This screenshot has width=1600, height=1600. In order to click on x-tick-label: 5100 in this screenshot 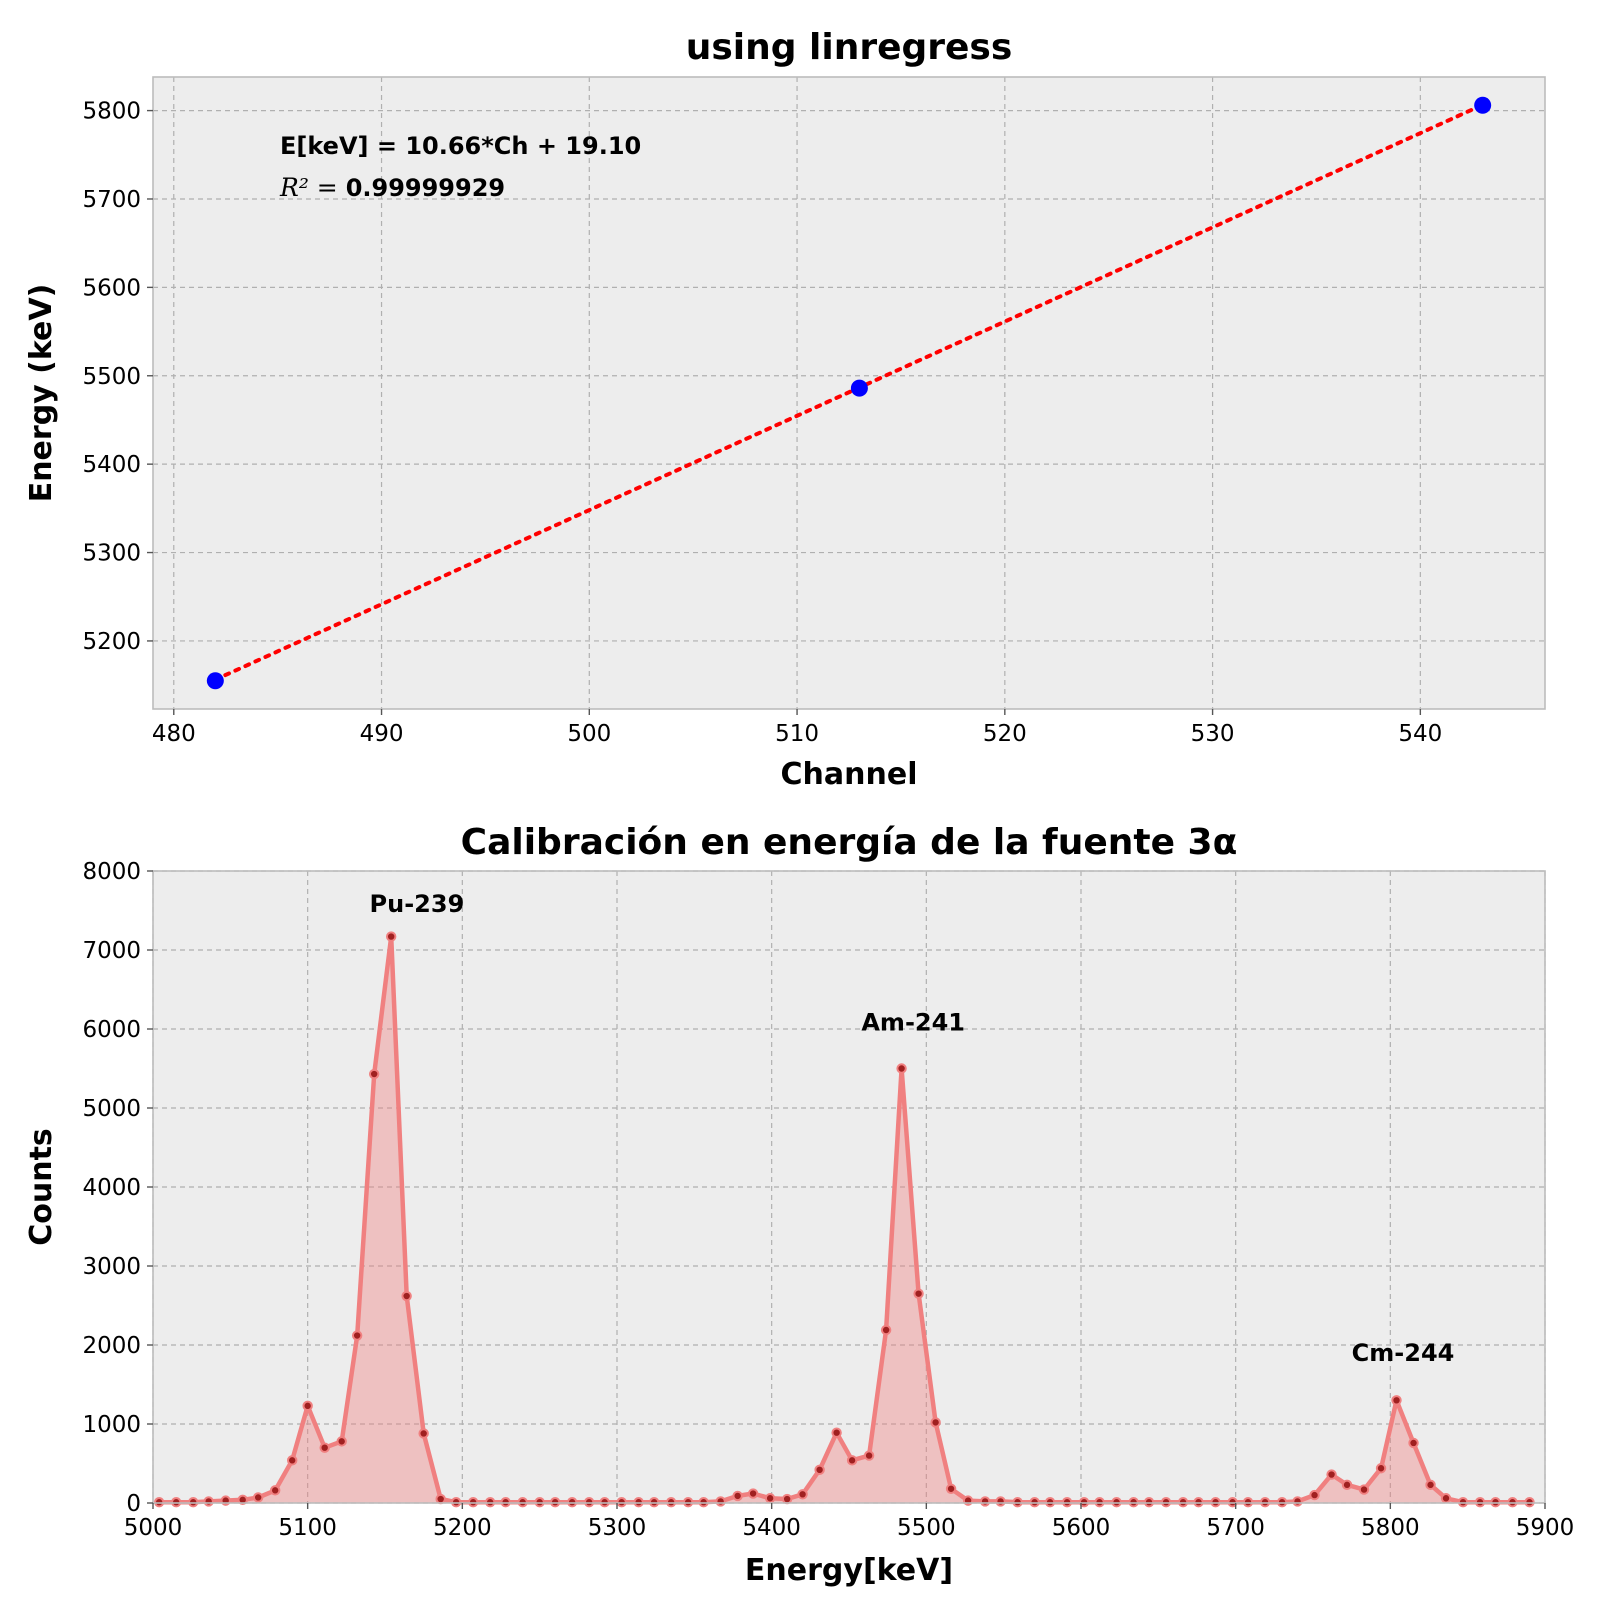, I will do `click(307, 1528)`.